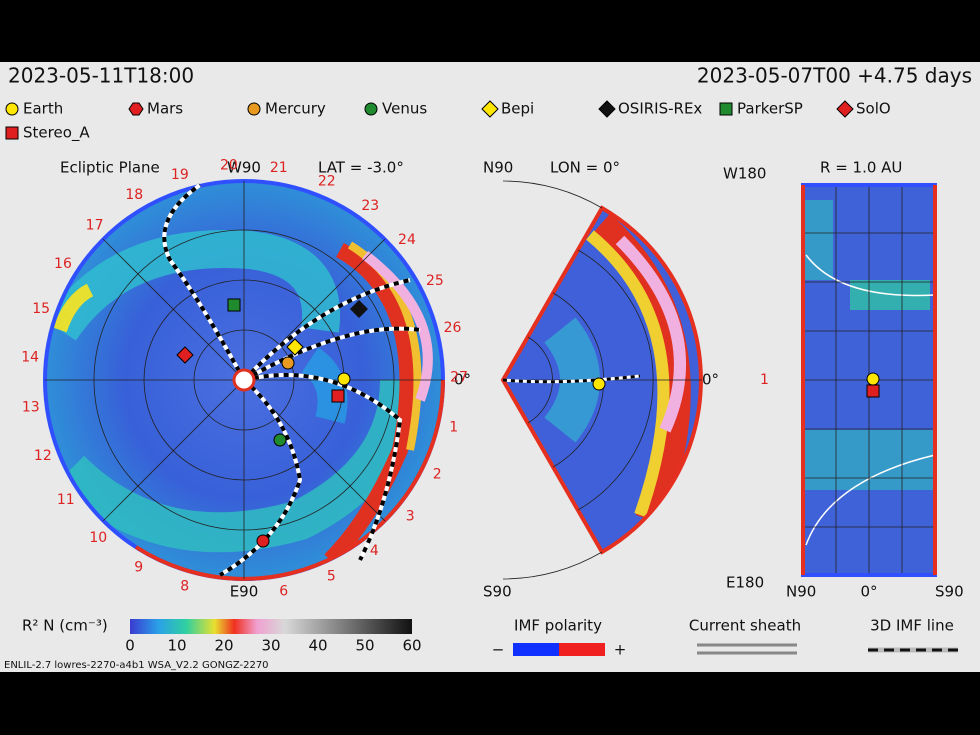 The image size is (980, 735). Describe the element at coordinates (660, 109) in the screenshot. I see `legend-label: OSIRIS-REx` at that location.